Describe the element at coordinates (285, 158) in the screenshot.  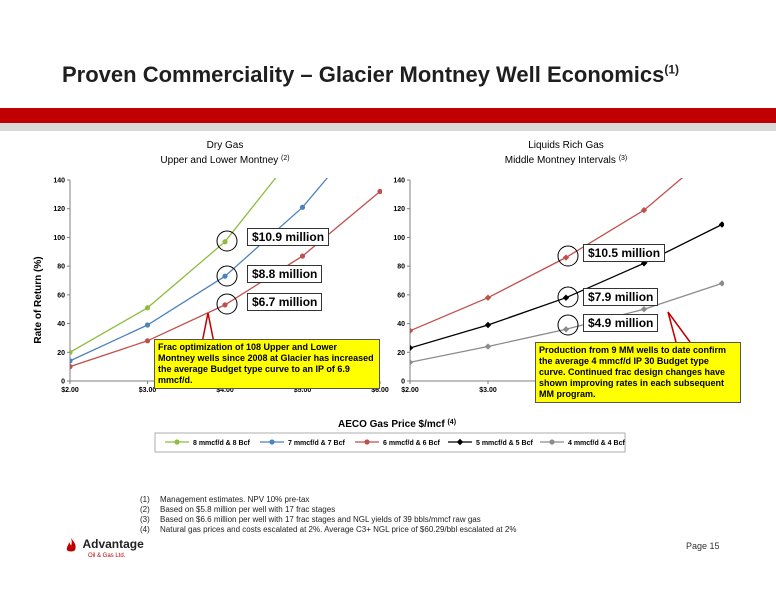
I see `chart-dry-subtitle-footnote: (2)` at that location.